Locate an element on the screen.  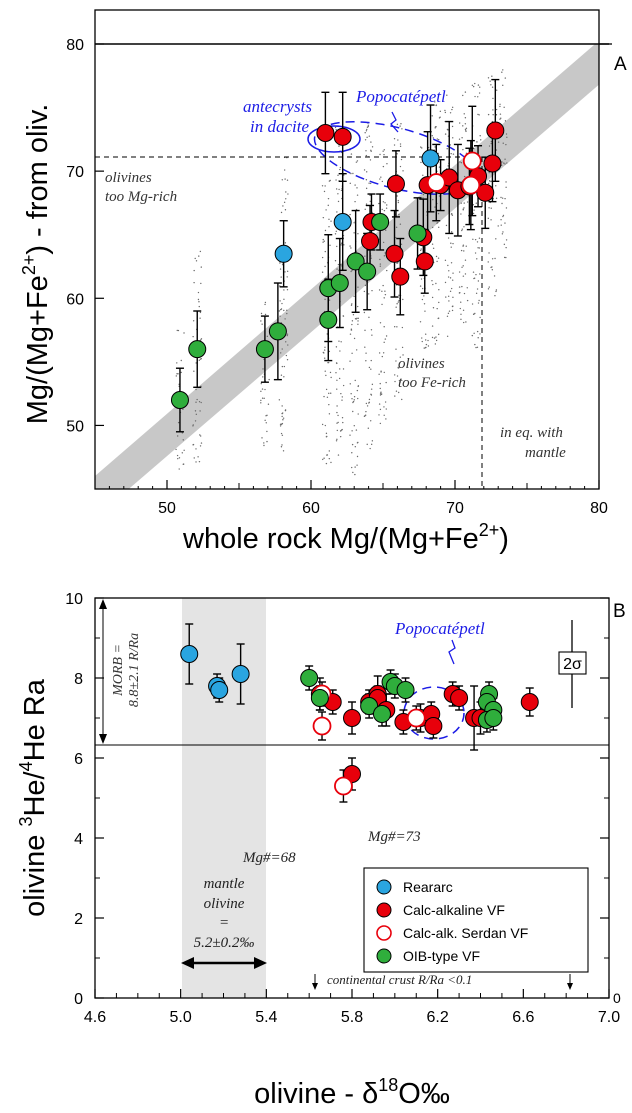
y-tick-label-a: 50 is located at coordinates (75, 426).